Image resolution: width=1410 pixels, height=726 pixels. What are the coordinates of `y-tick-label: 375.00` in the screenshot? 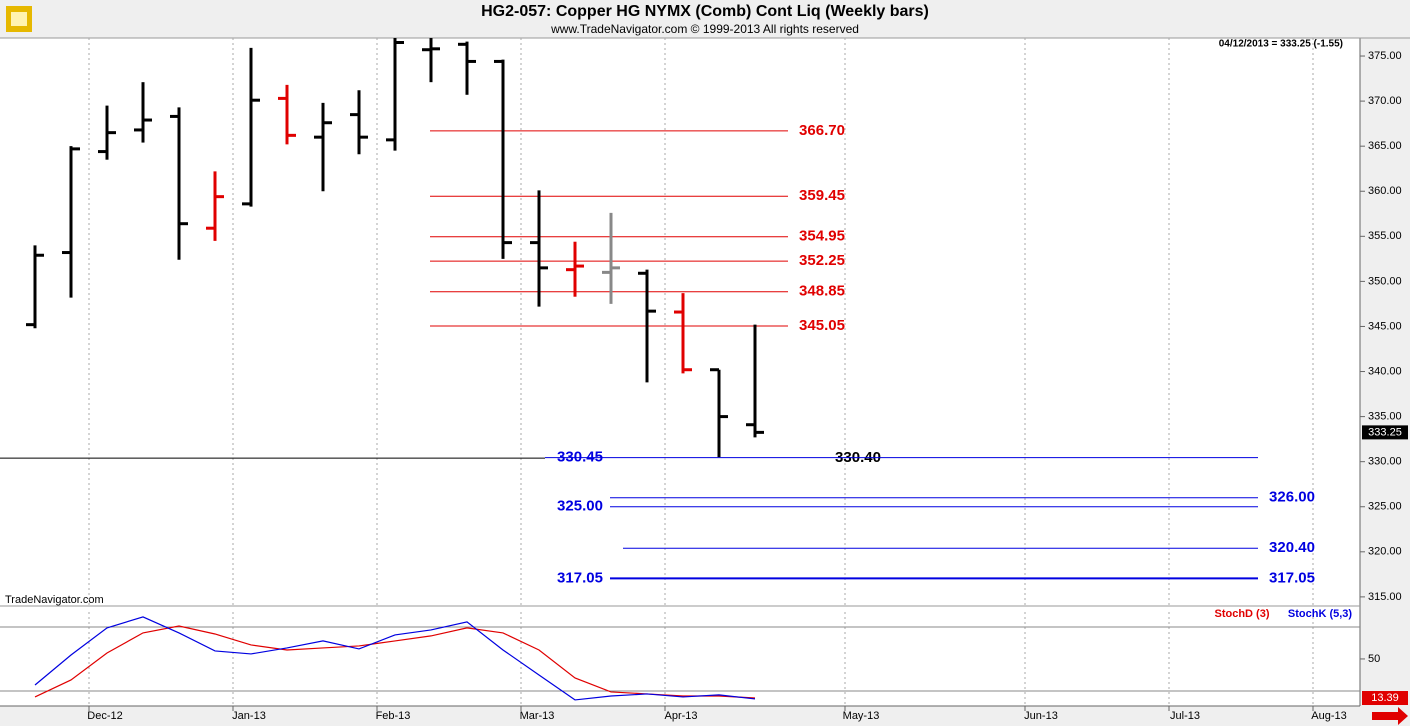 It's located at (1385, 56).